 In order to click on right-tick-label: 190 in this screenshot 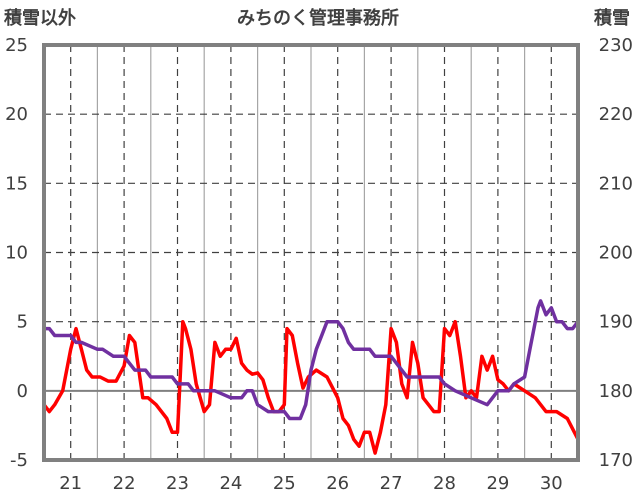, I will do `click(616, 322)`.